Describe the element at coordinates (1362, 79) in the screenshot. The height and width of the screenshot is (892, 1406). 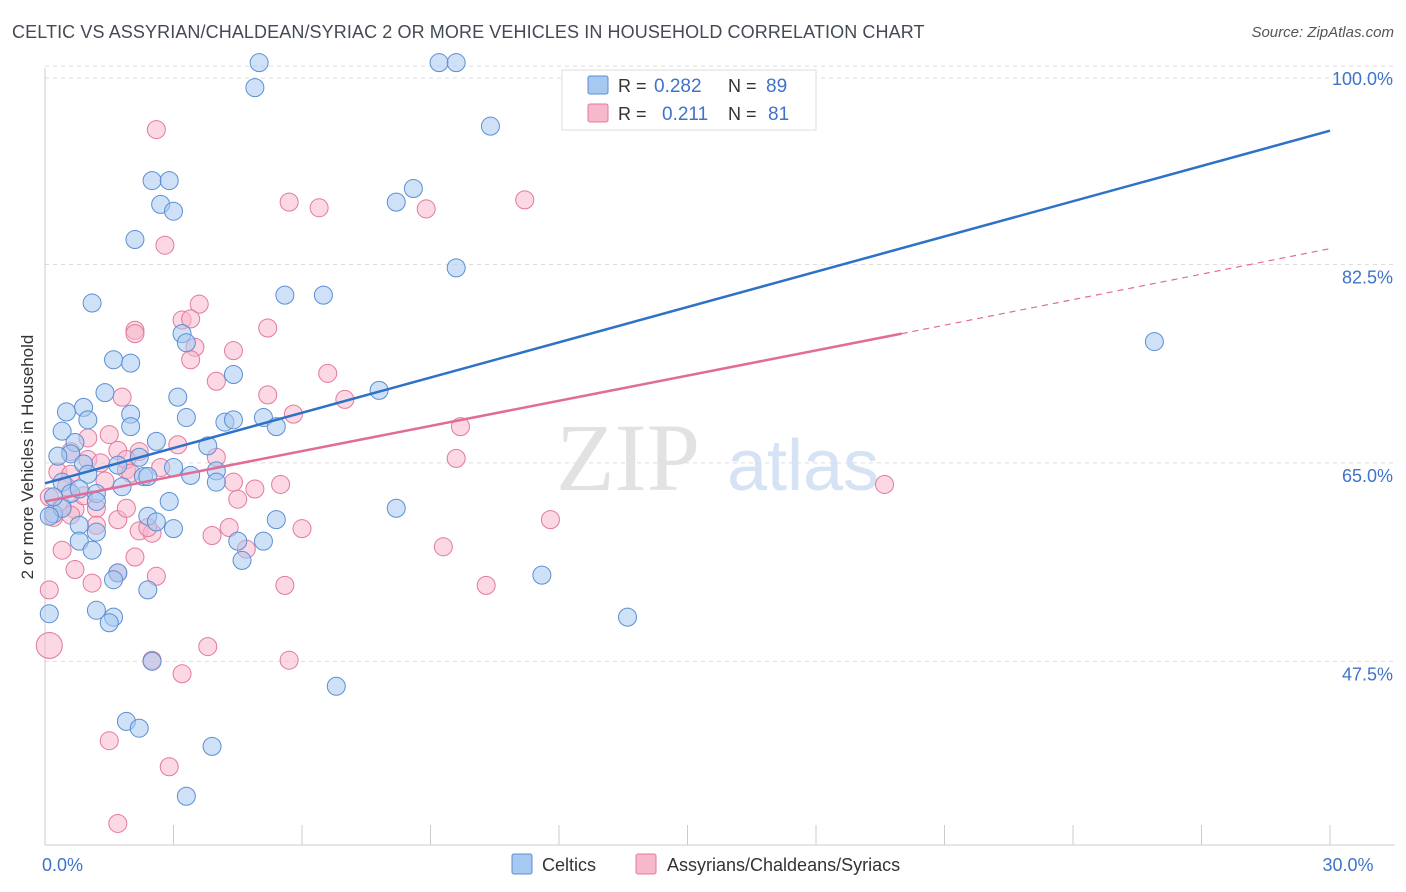
I see `y-tick-label: 100.0%` at that location.